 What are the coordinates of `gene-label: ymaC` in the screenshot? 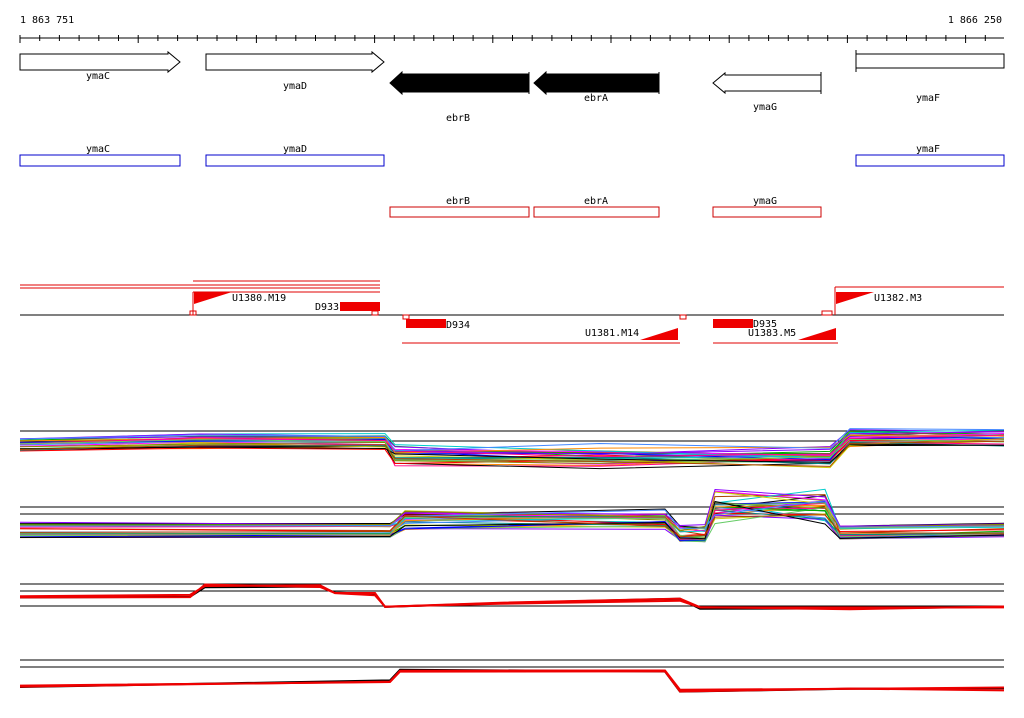 It's located at (98, 76).